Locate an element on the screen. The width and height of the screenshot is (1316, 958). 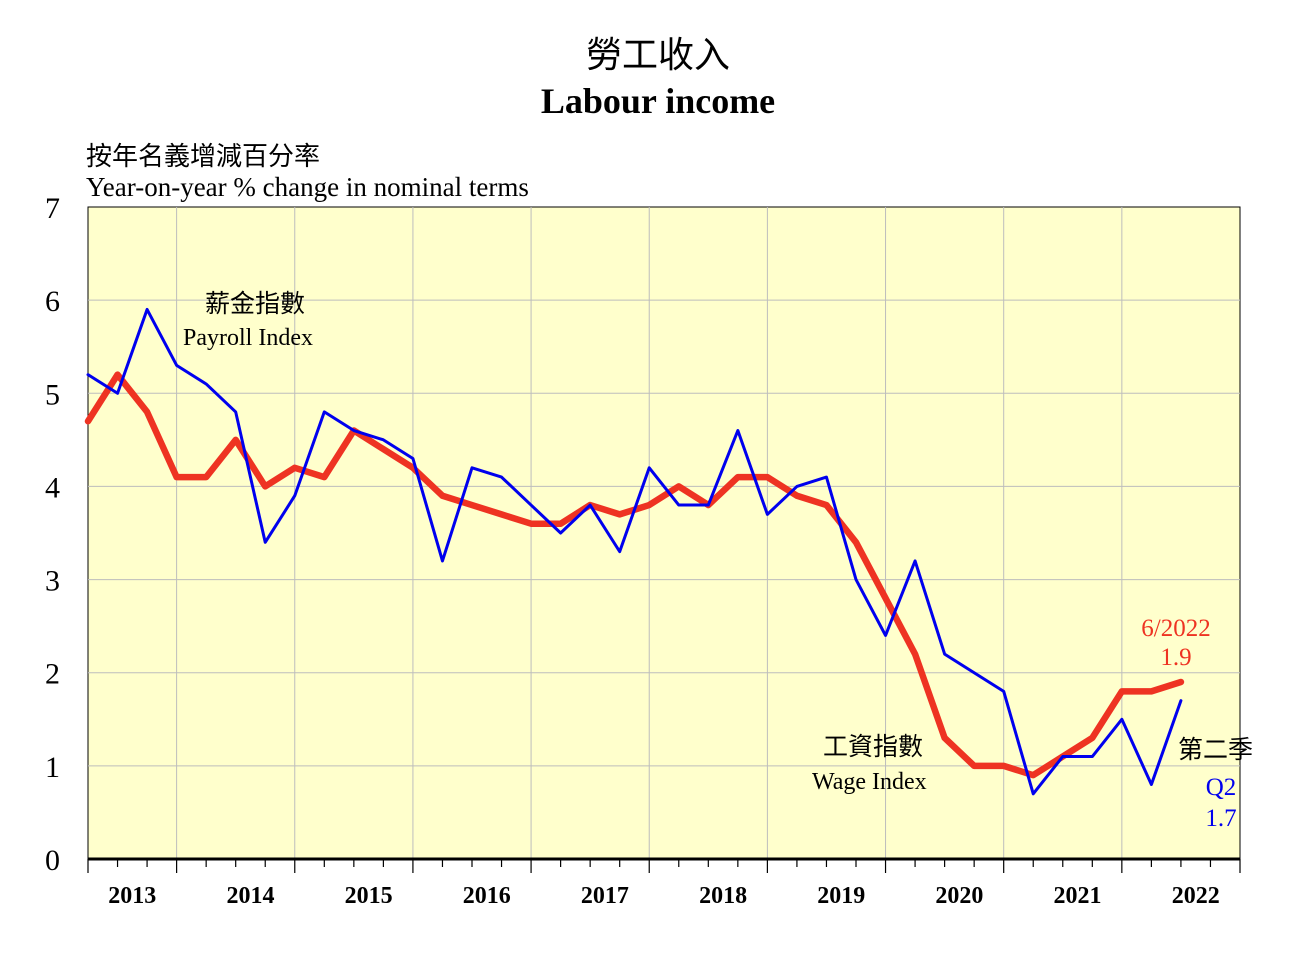
wage-index-label: Wage Index is located at coordinates (869, 782).